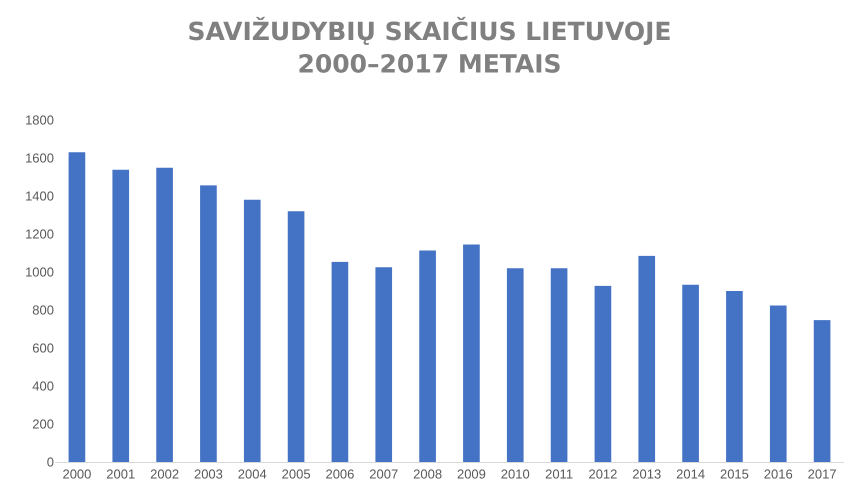 The width and height of the screenshot is (859, 497). I want to click on x-tick-label: 2010, so click(515, 474).